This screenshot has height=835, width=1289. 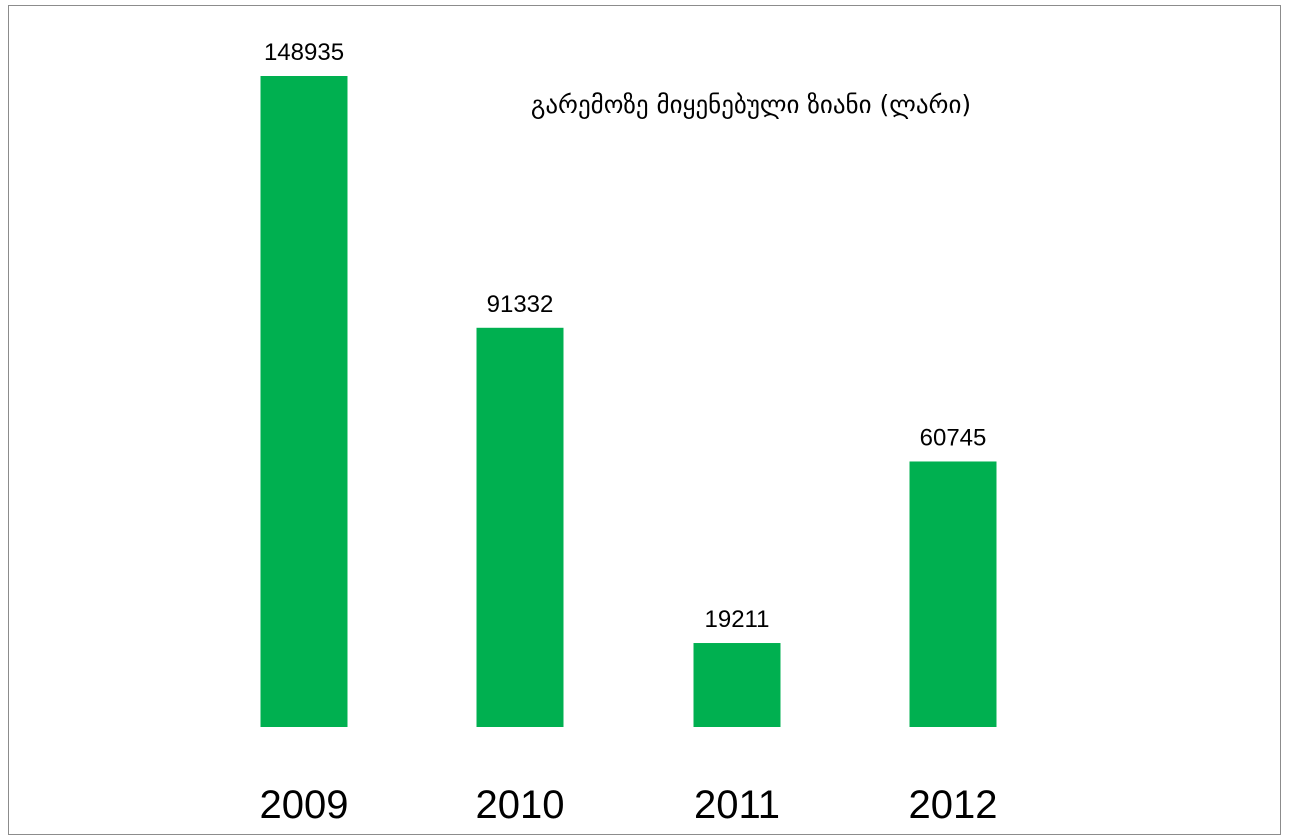 What do you see at coordinates (737, 805) in the screenshot?
I see `category-label-2011: 2011` at bounding box center [737, 805].